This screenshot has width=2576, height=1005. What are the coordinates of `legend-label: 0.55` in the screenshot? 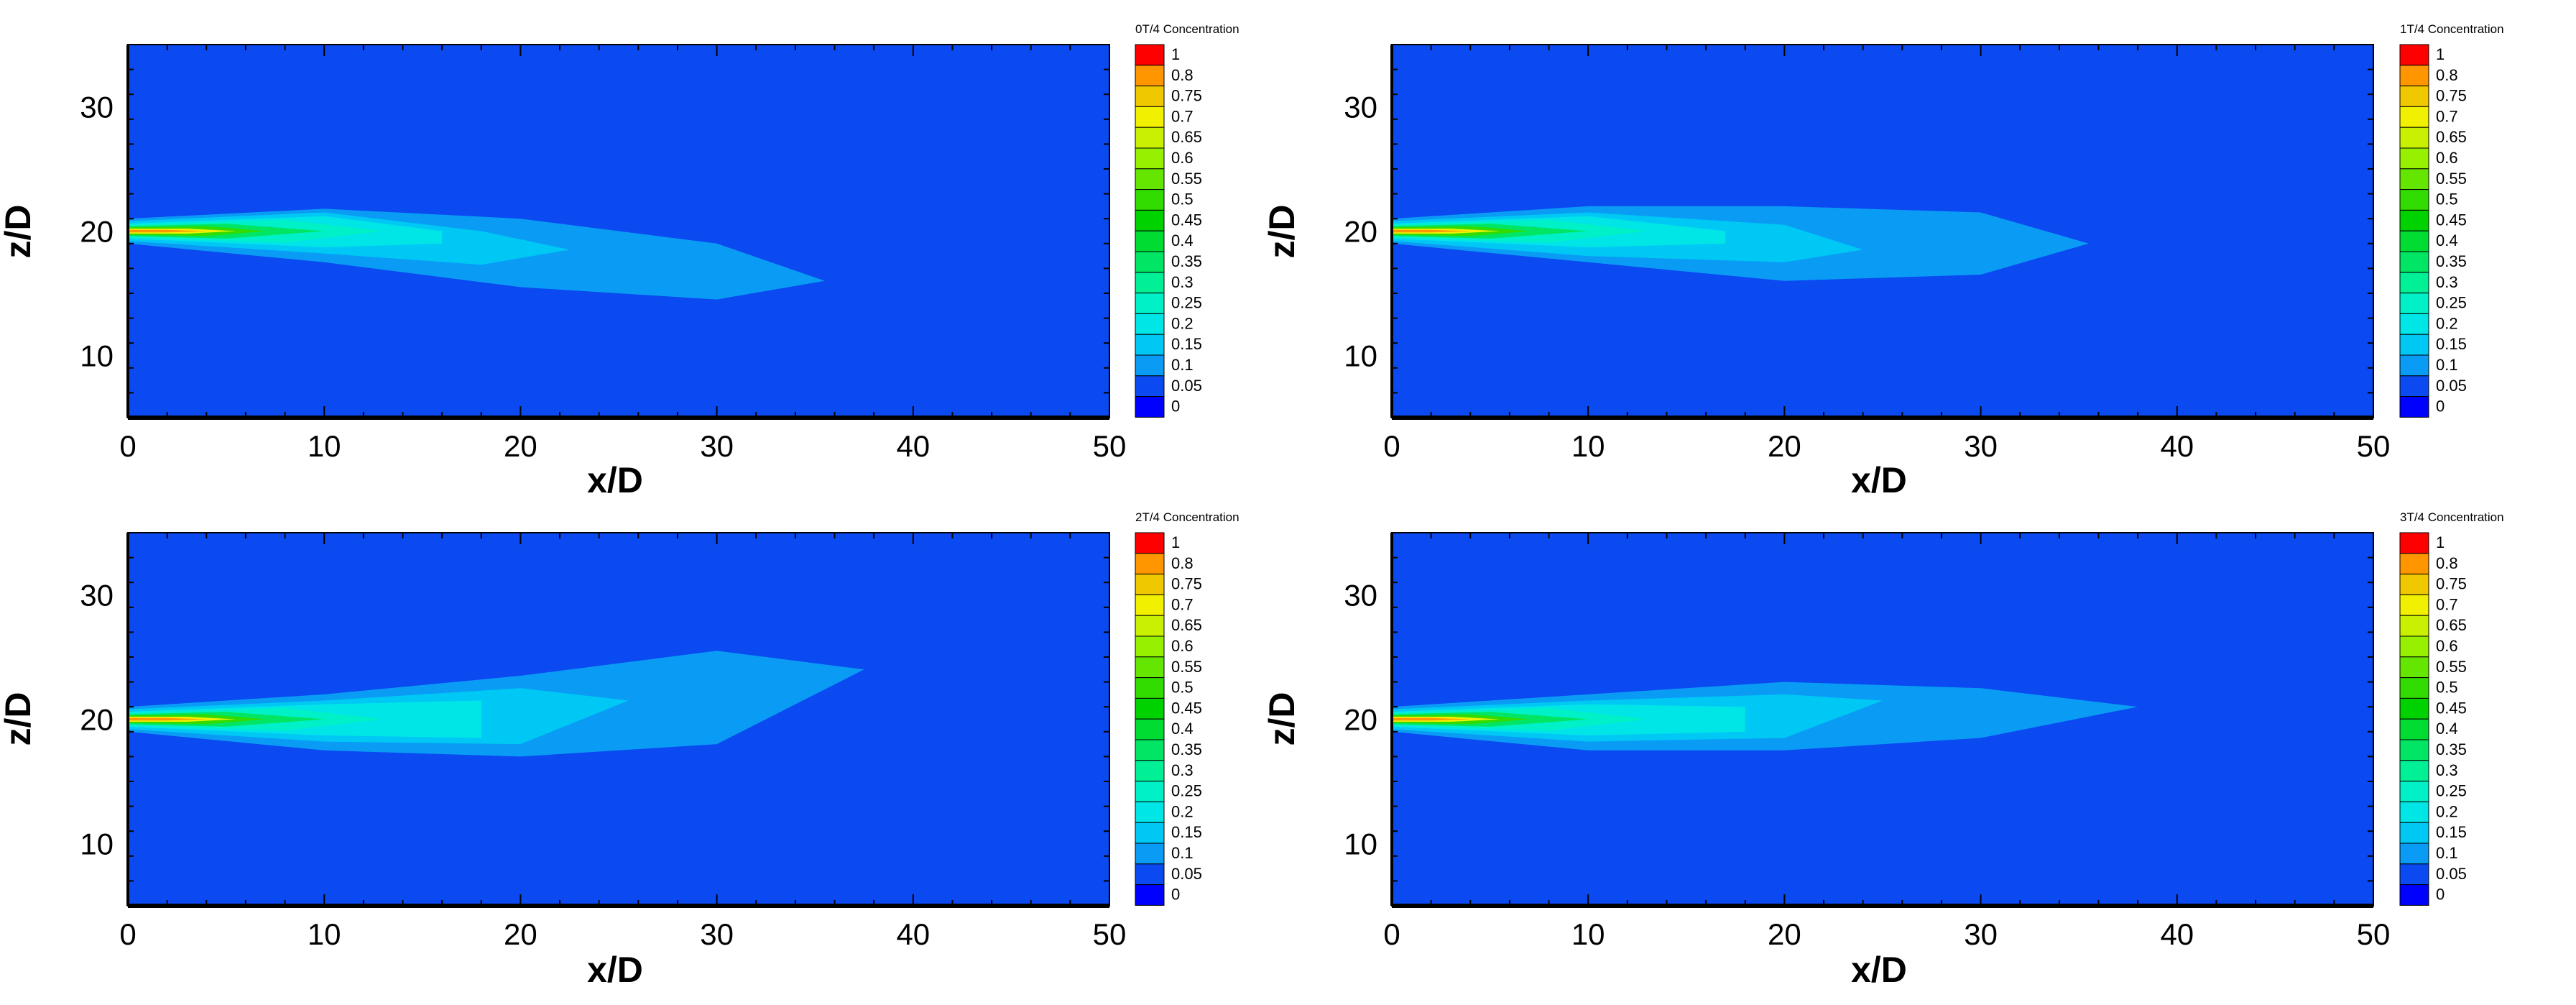 It's located at (2451, 179).